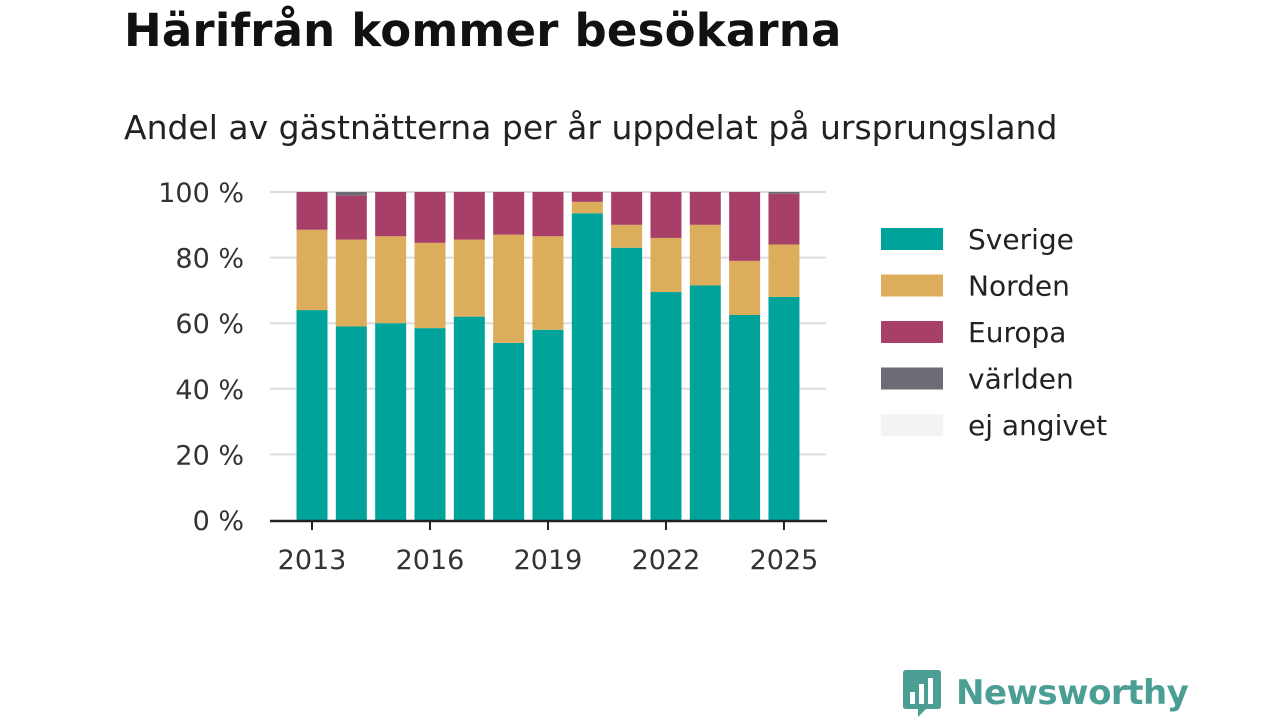  Describe the element at coordinates (312, 560) in the screenshot. I see `x-tick-label: 2013` at that location.